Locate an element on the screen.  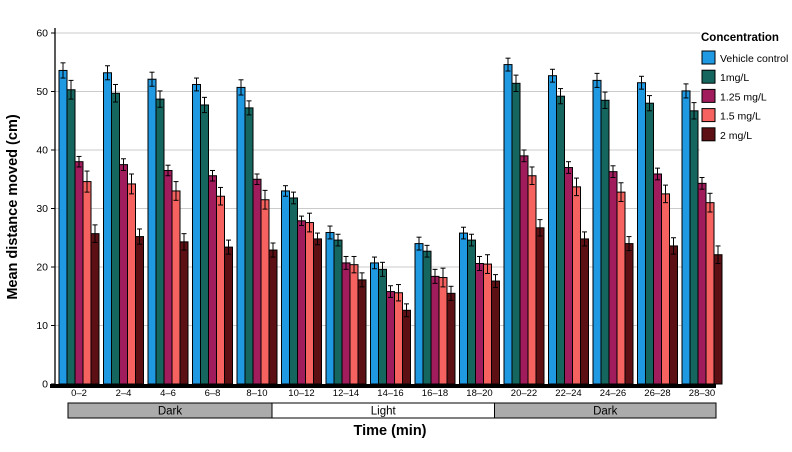
legend-item: 1.5 mg/L is located at coordinates (731, 115).